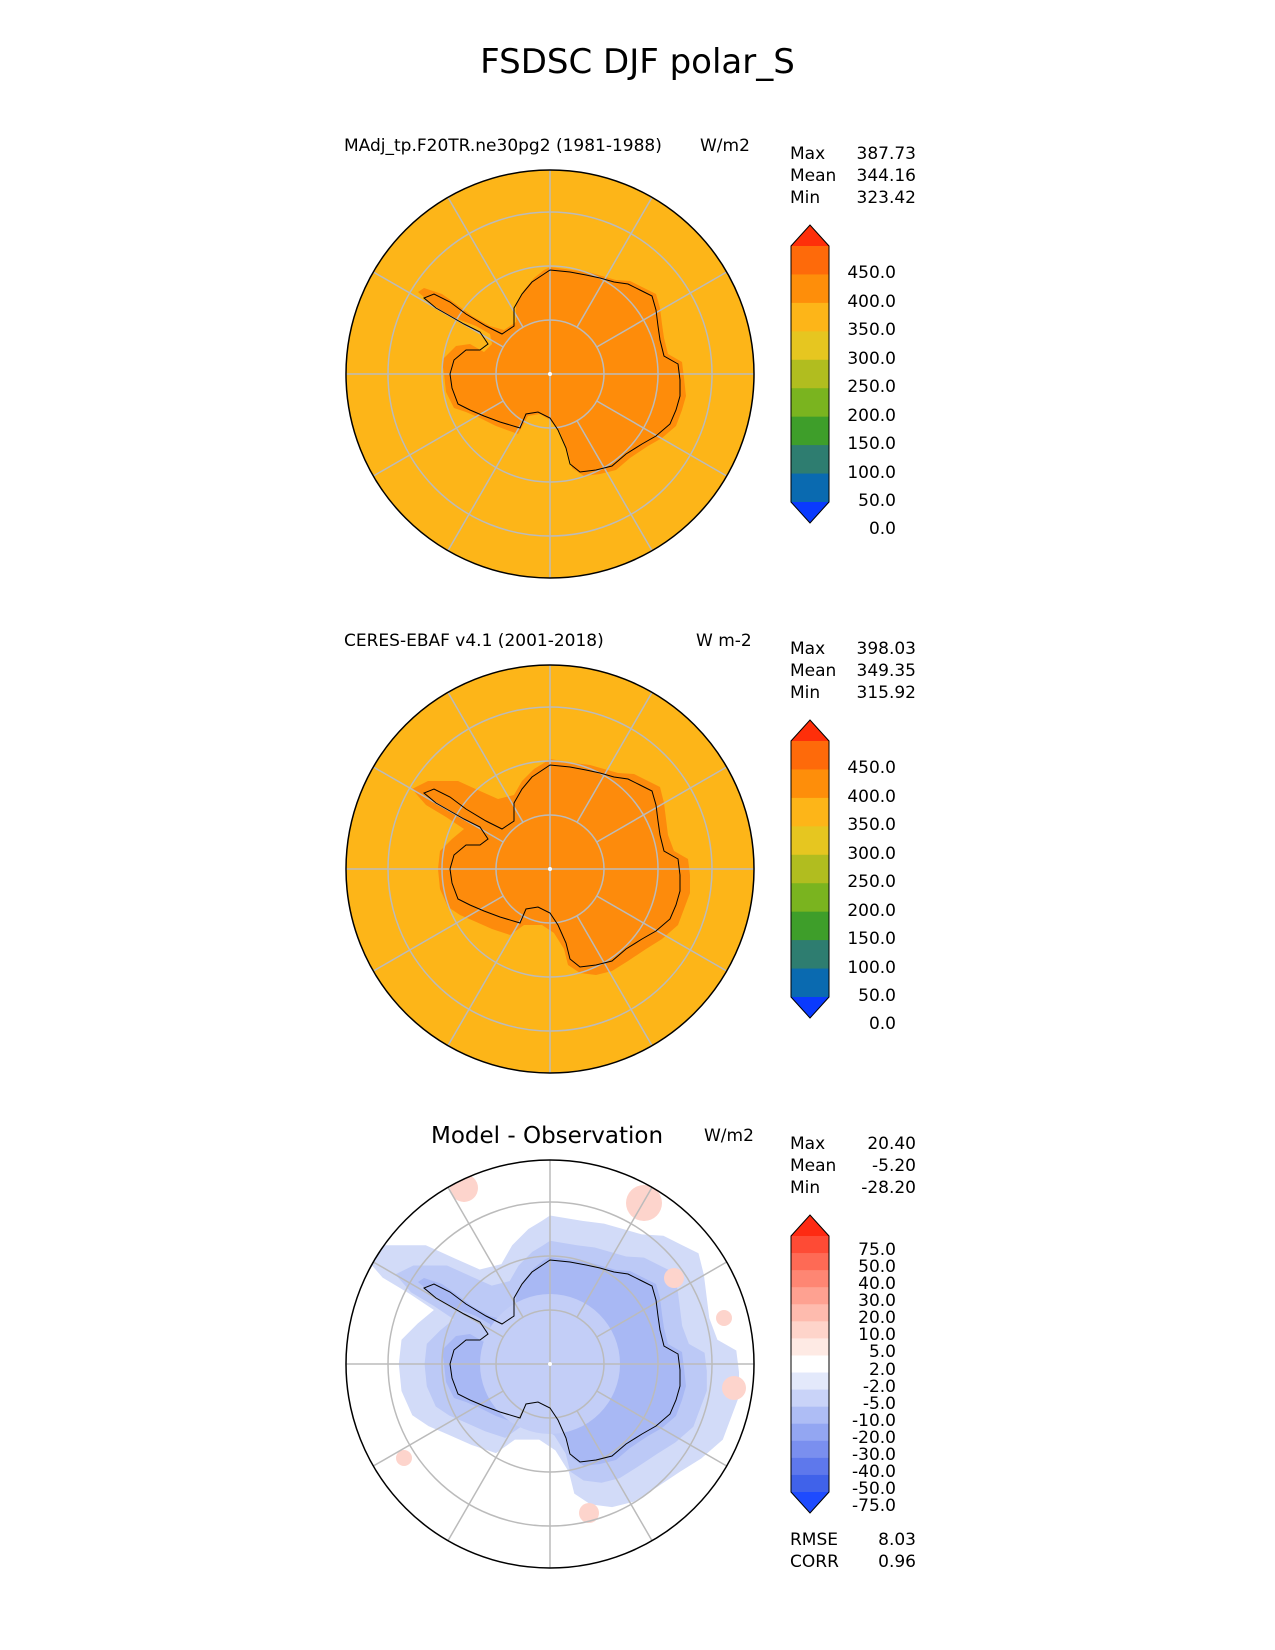 This screenshot has height=1650, width=1275. I want to click on colorbar-tick-label: 10.0, so click(877, 1335).